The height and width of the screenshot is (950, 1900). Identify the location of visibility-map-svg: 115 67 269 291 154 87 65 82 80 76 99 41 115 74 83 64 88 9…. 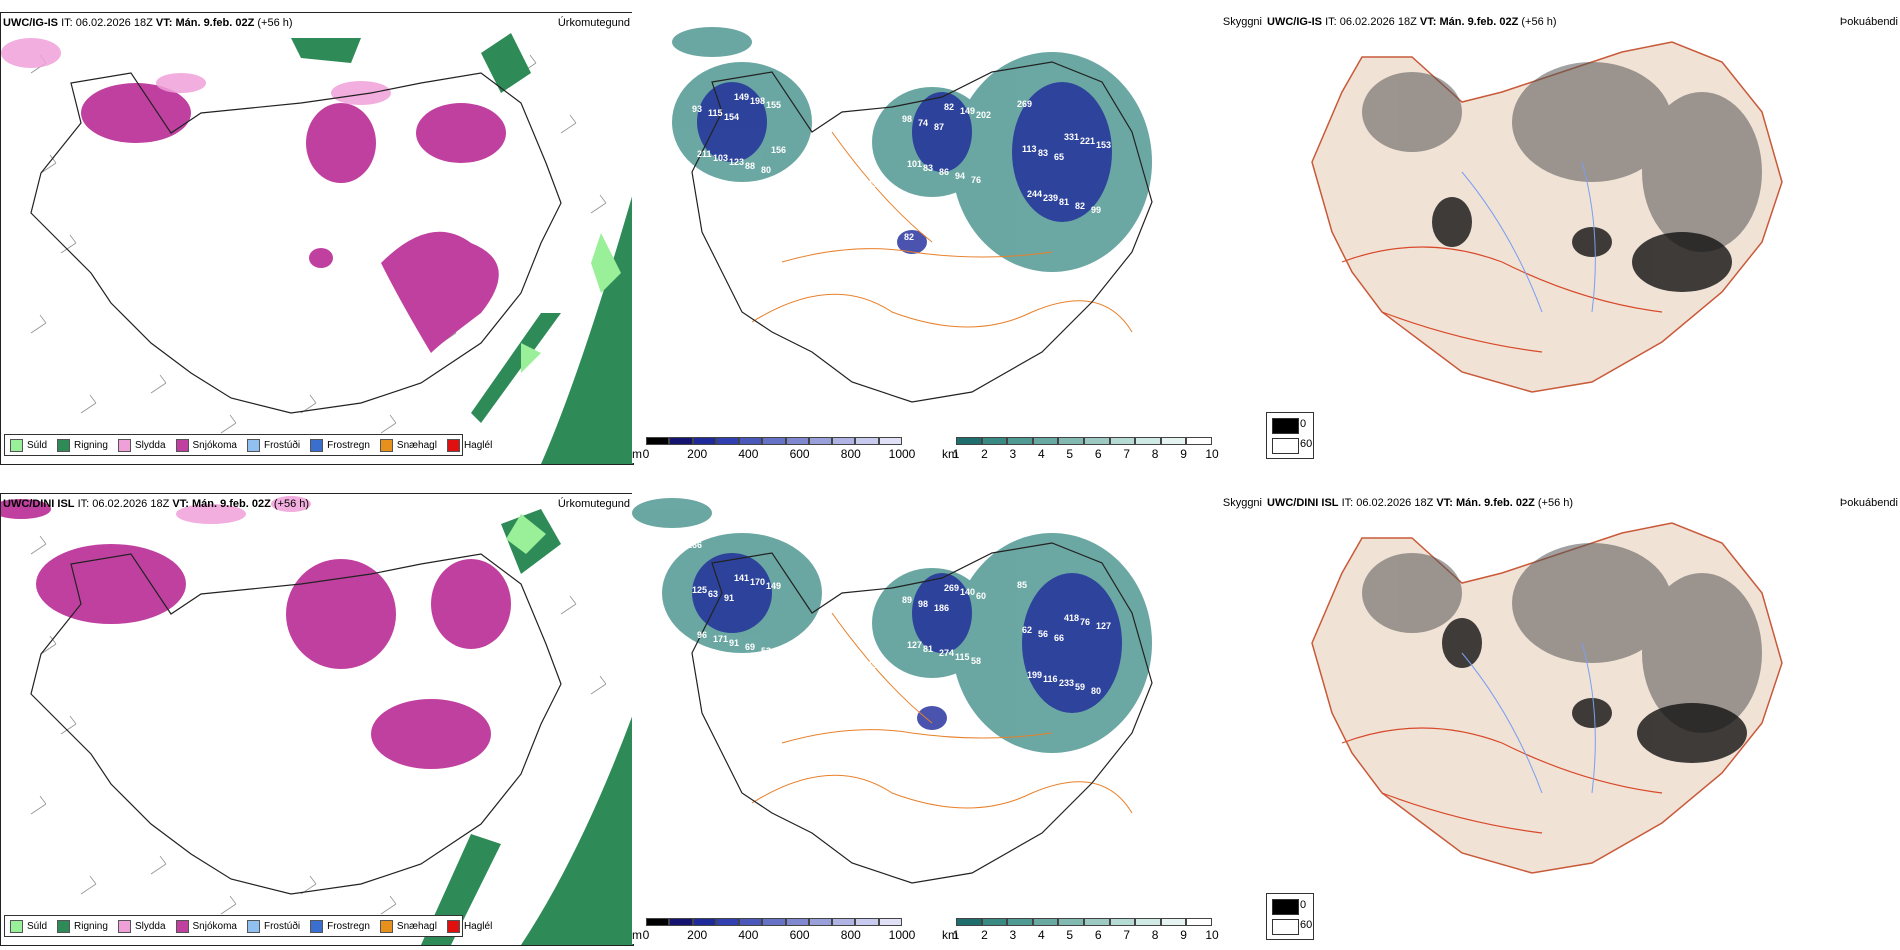
(912, 215).